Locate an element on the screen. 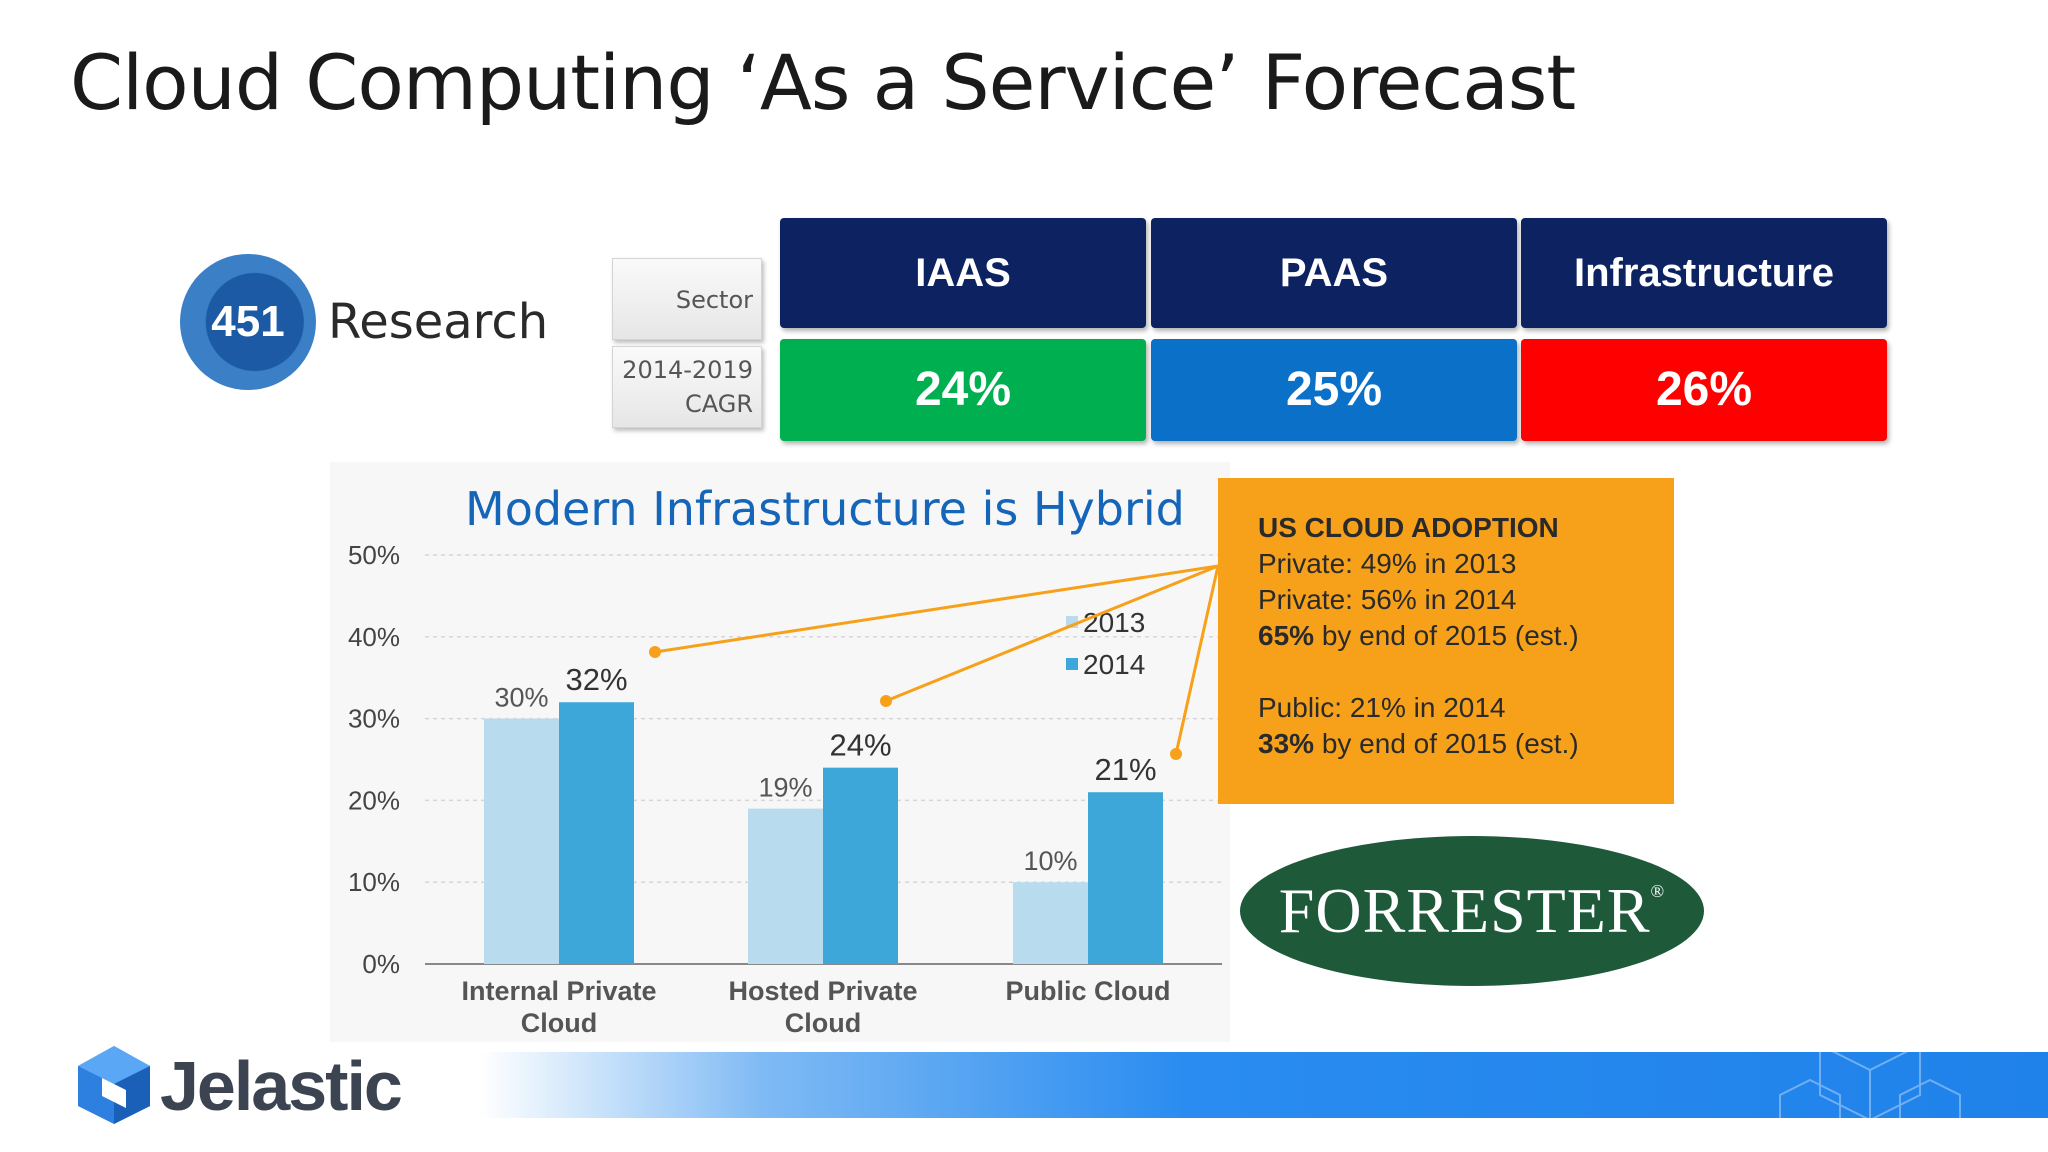  bar-value-label: 24% is located at coordinates (860, 745).